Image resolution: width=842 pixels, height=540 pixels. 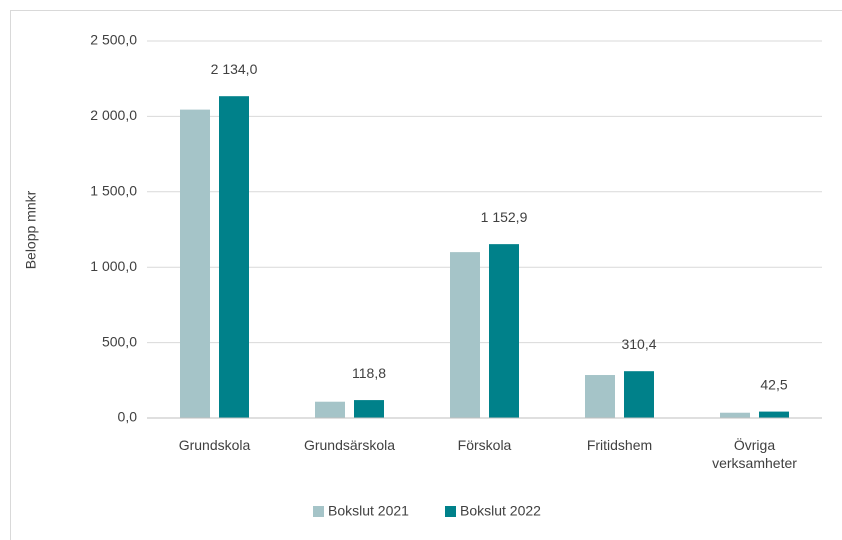 What do you see at coordinates (128, 417) in the screenshot?
I see `y-tick-label: 0,0` at bounding box center [128, 417].